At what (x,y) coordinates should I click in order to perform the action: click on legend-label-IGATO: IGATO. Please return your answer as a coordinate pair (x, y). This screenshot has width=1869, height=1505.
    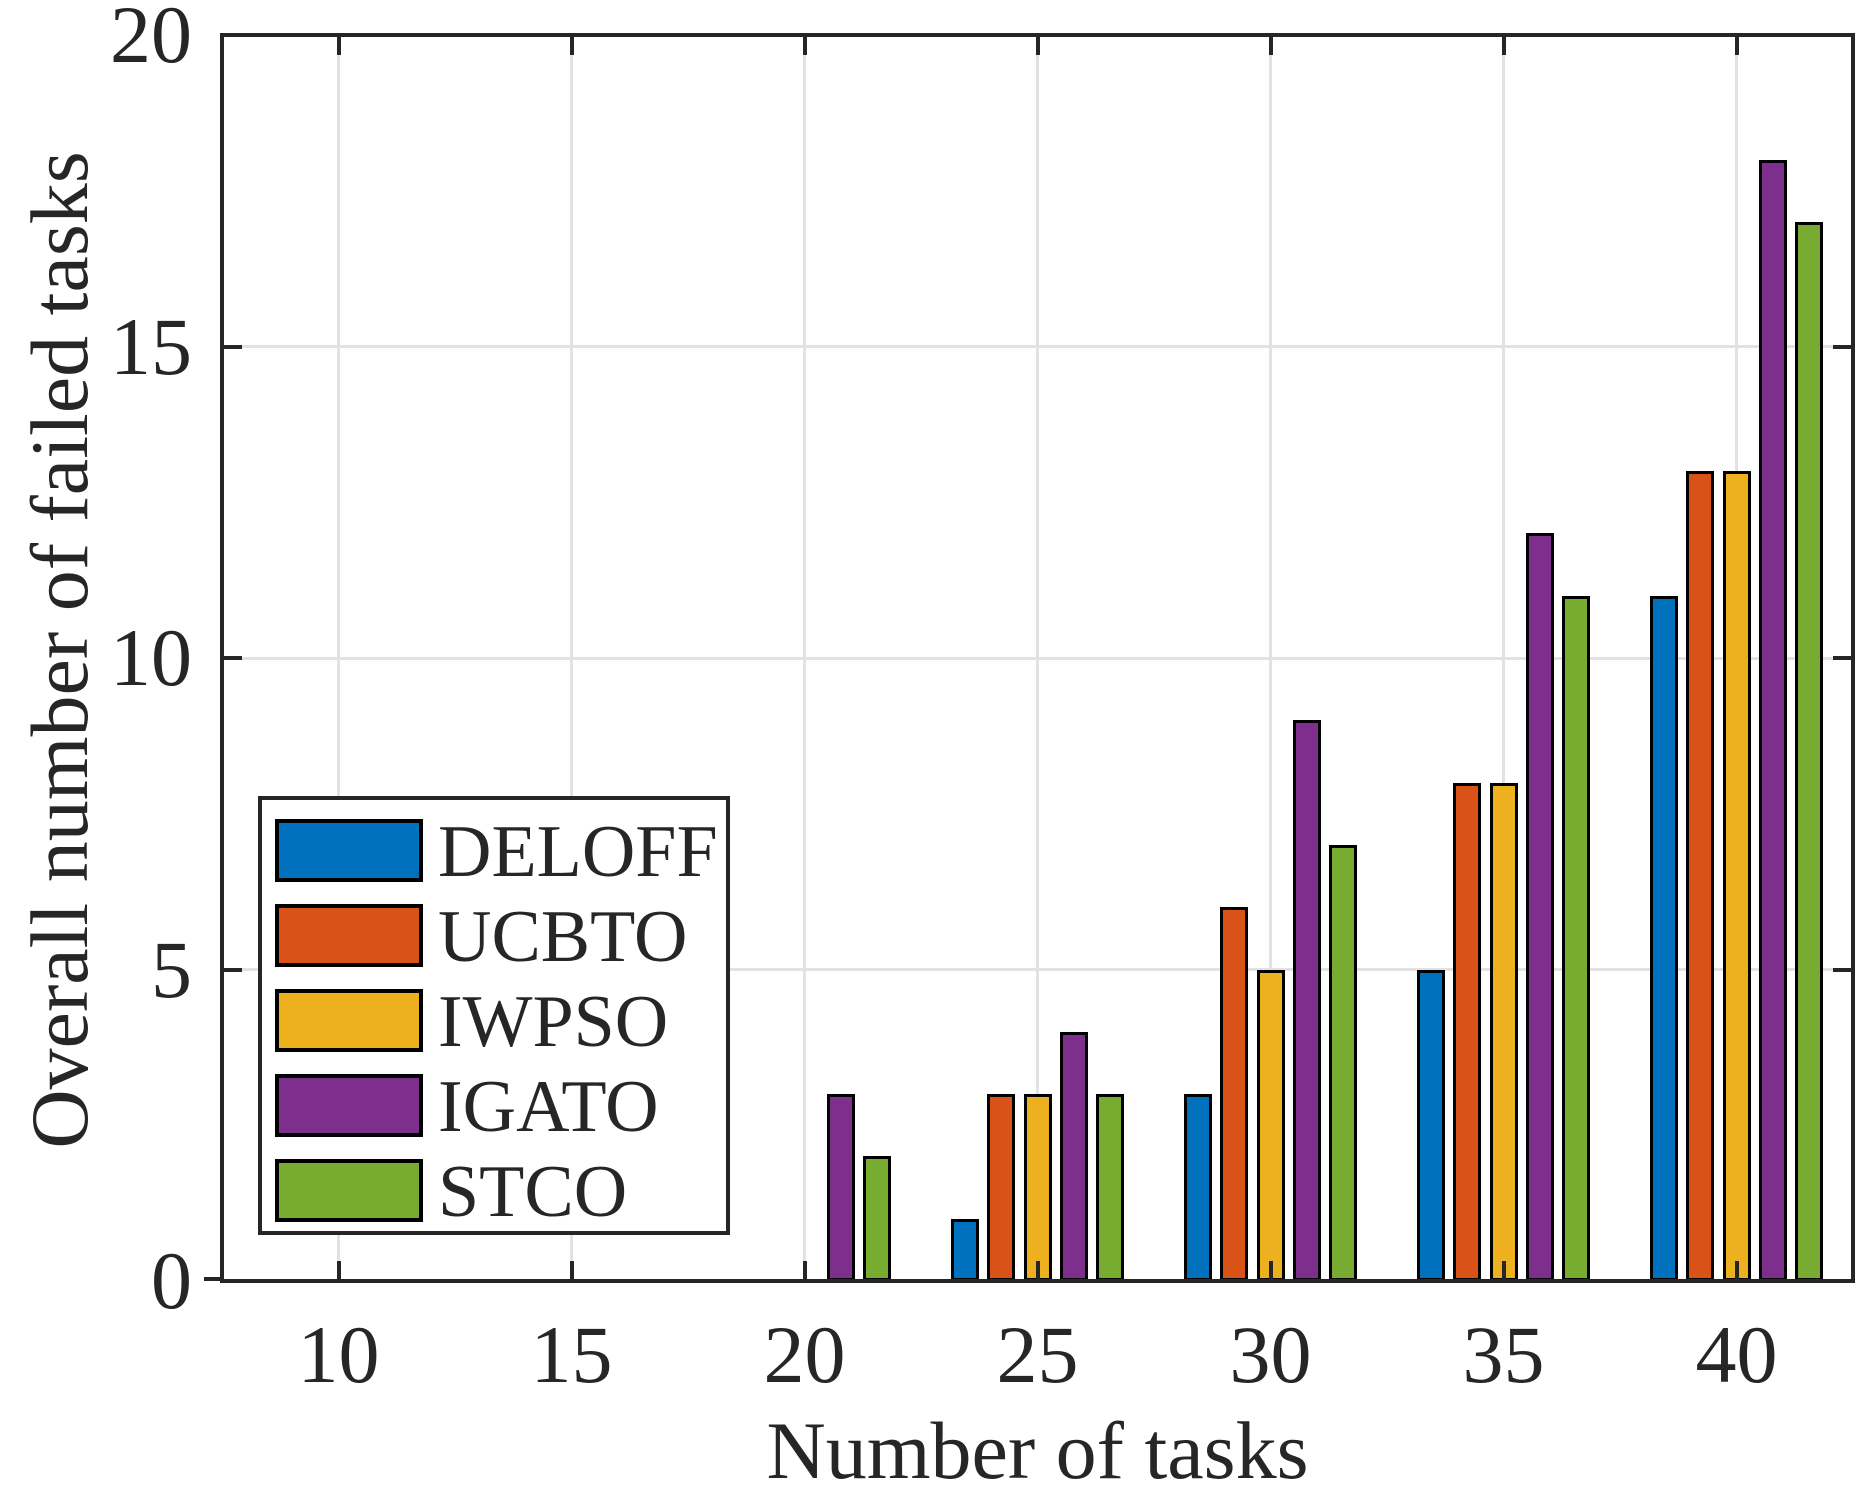
    Looking at the image, I should click on (548, 1107).